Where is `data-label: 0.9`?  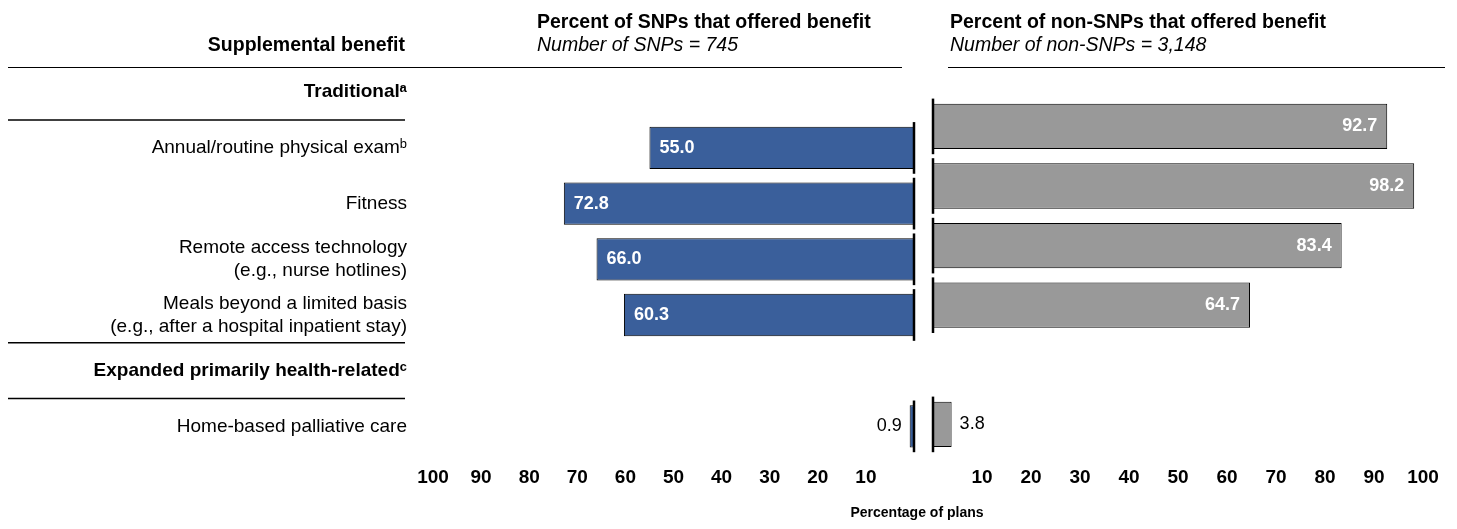
data-label: 0.9 is located at coordinates (889, 425).